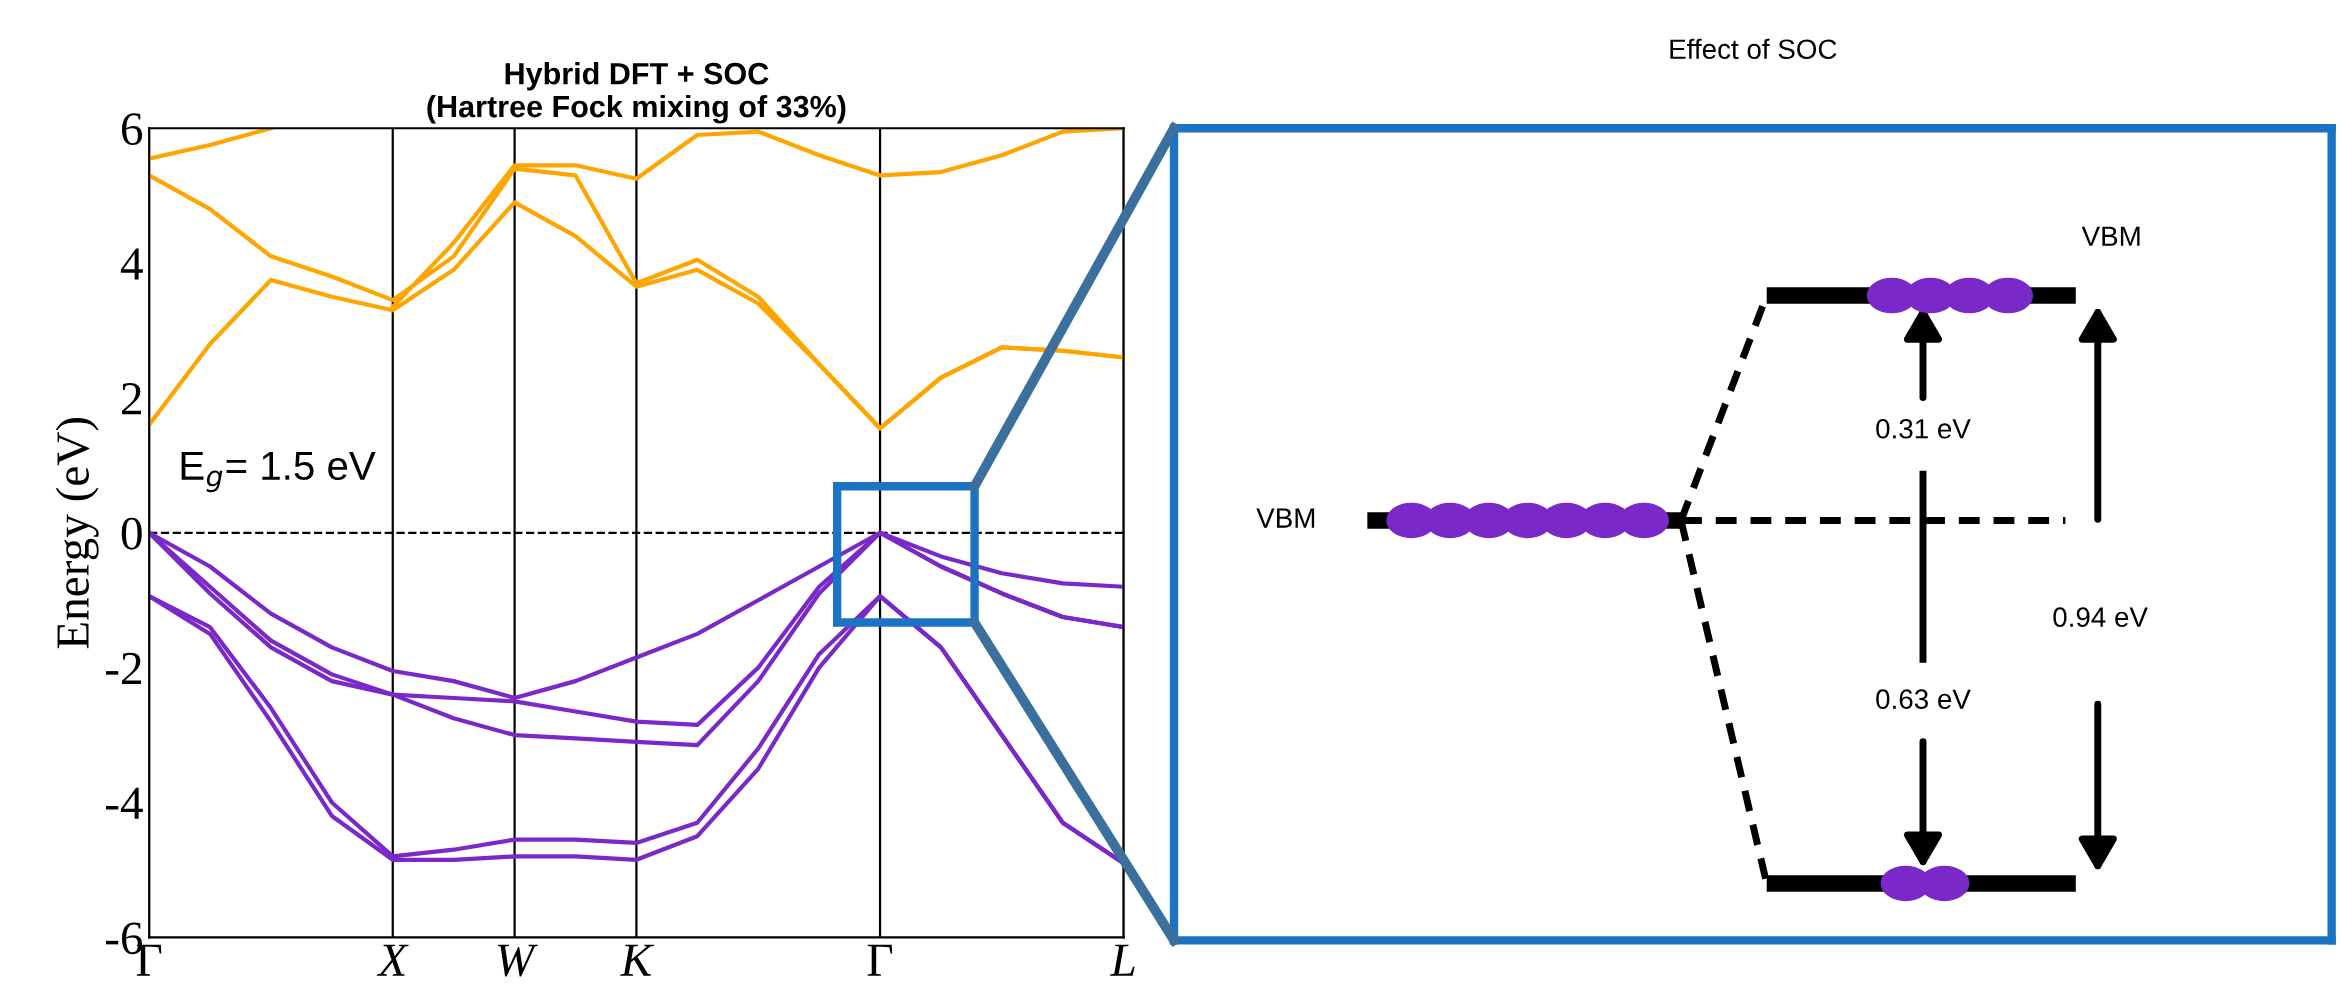 The width and height of the screenshot is (2341, 994). I want to click on y-axis-title: Energy (eV), so click(77, 533).